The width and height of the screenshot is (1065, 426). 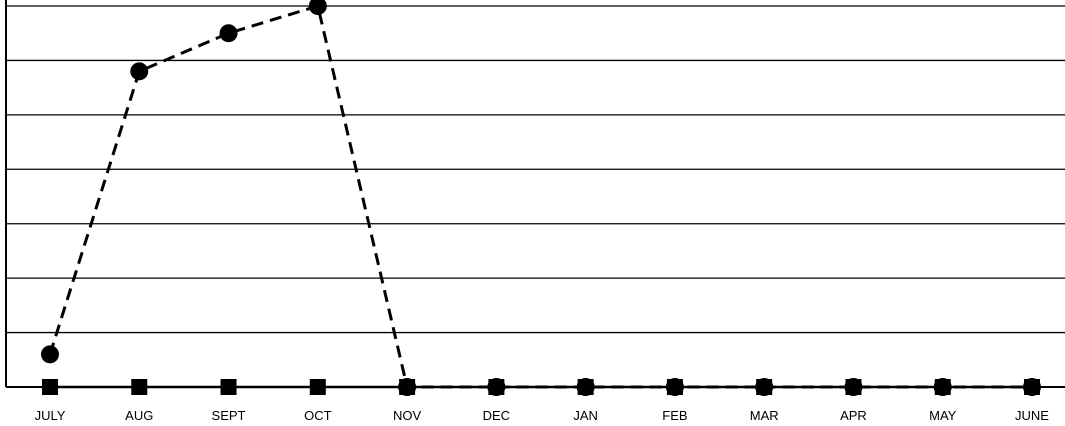 I want to click on x-tick-label-nov: NOV, so click(x=407, y=415).